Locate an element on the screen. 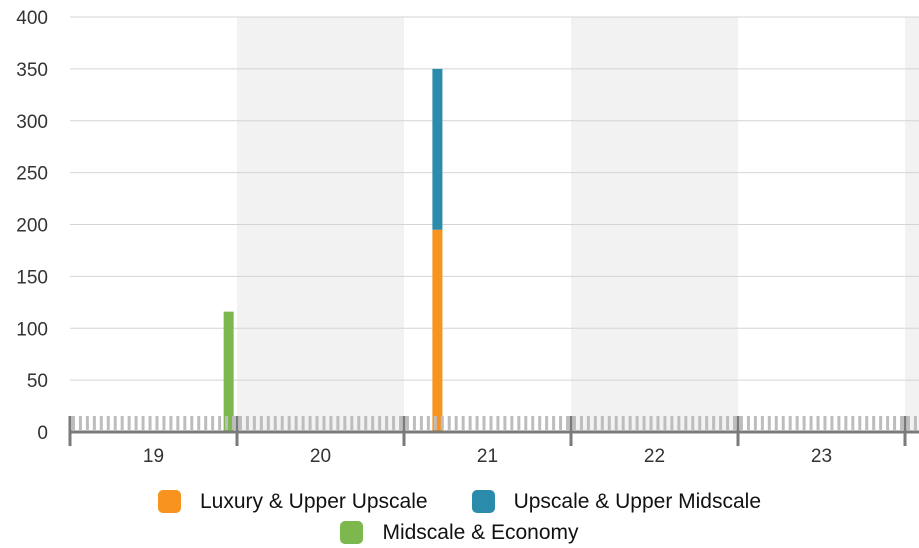  x-axis is located at coordinates (493, 431).